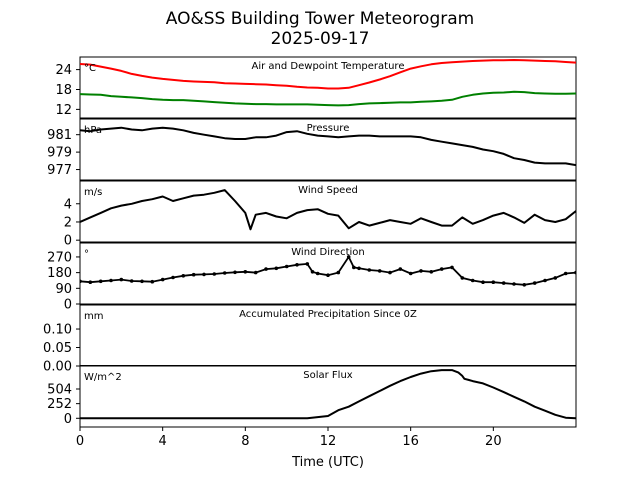  What do you see at coordinates (68, 222) in the screenshot?
I see `y-tick-label: 2` at bounding box center [68, 222].